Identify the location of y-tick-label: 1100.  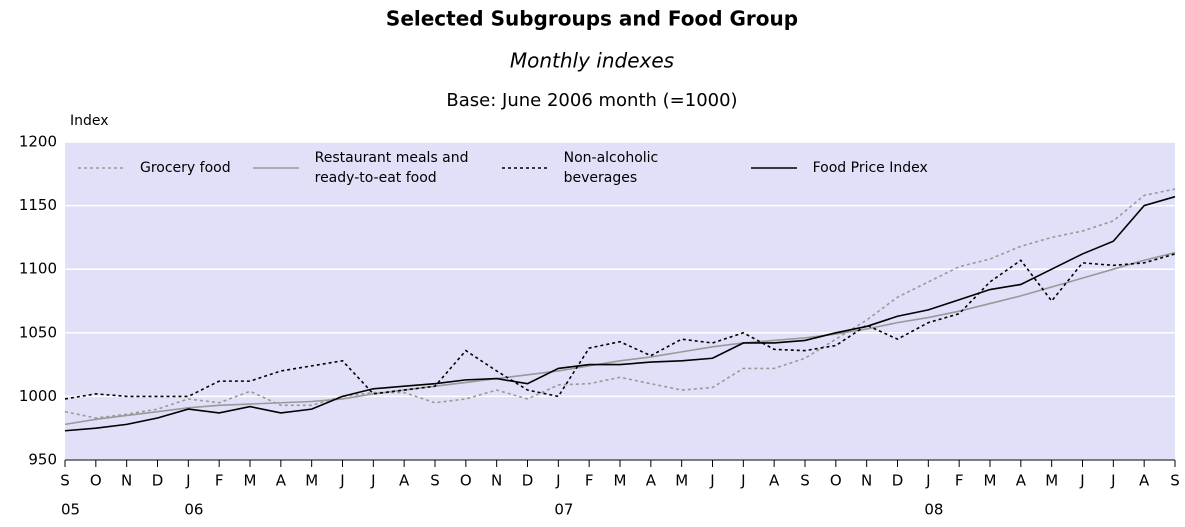
(38, 269).